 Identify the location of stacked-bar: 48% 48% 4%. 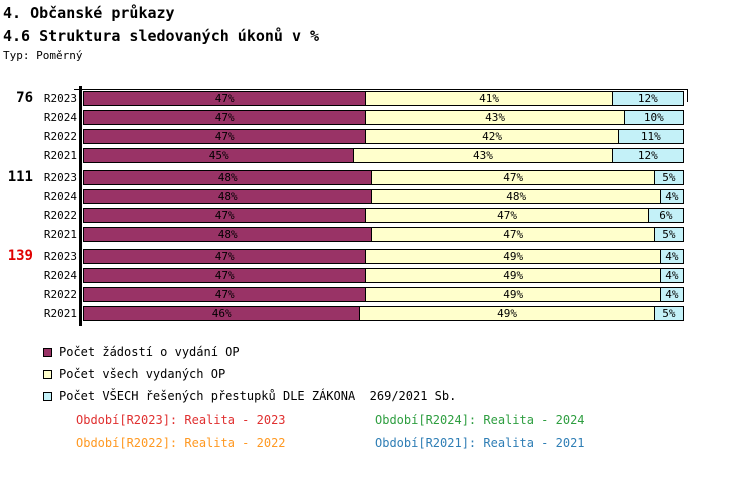
(384, 196).